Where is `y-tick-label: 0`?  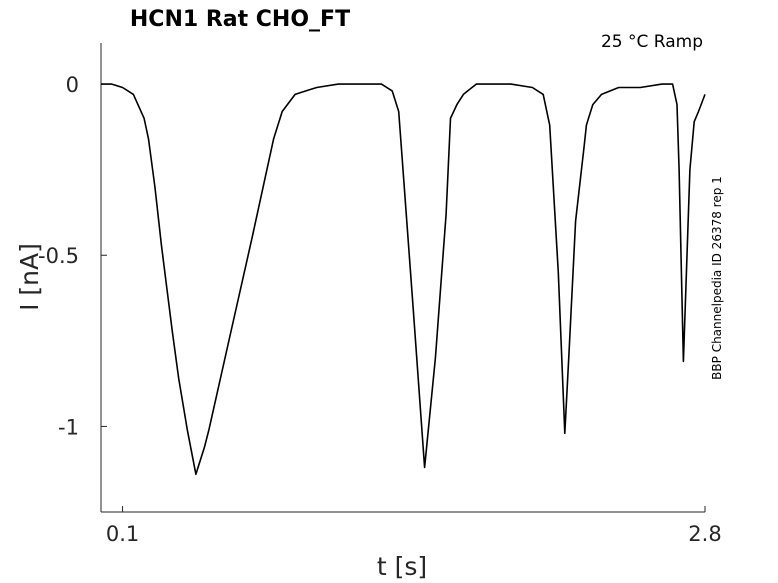 y-tick-label: 0 is located at coordinates (72, 85).